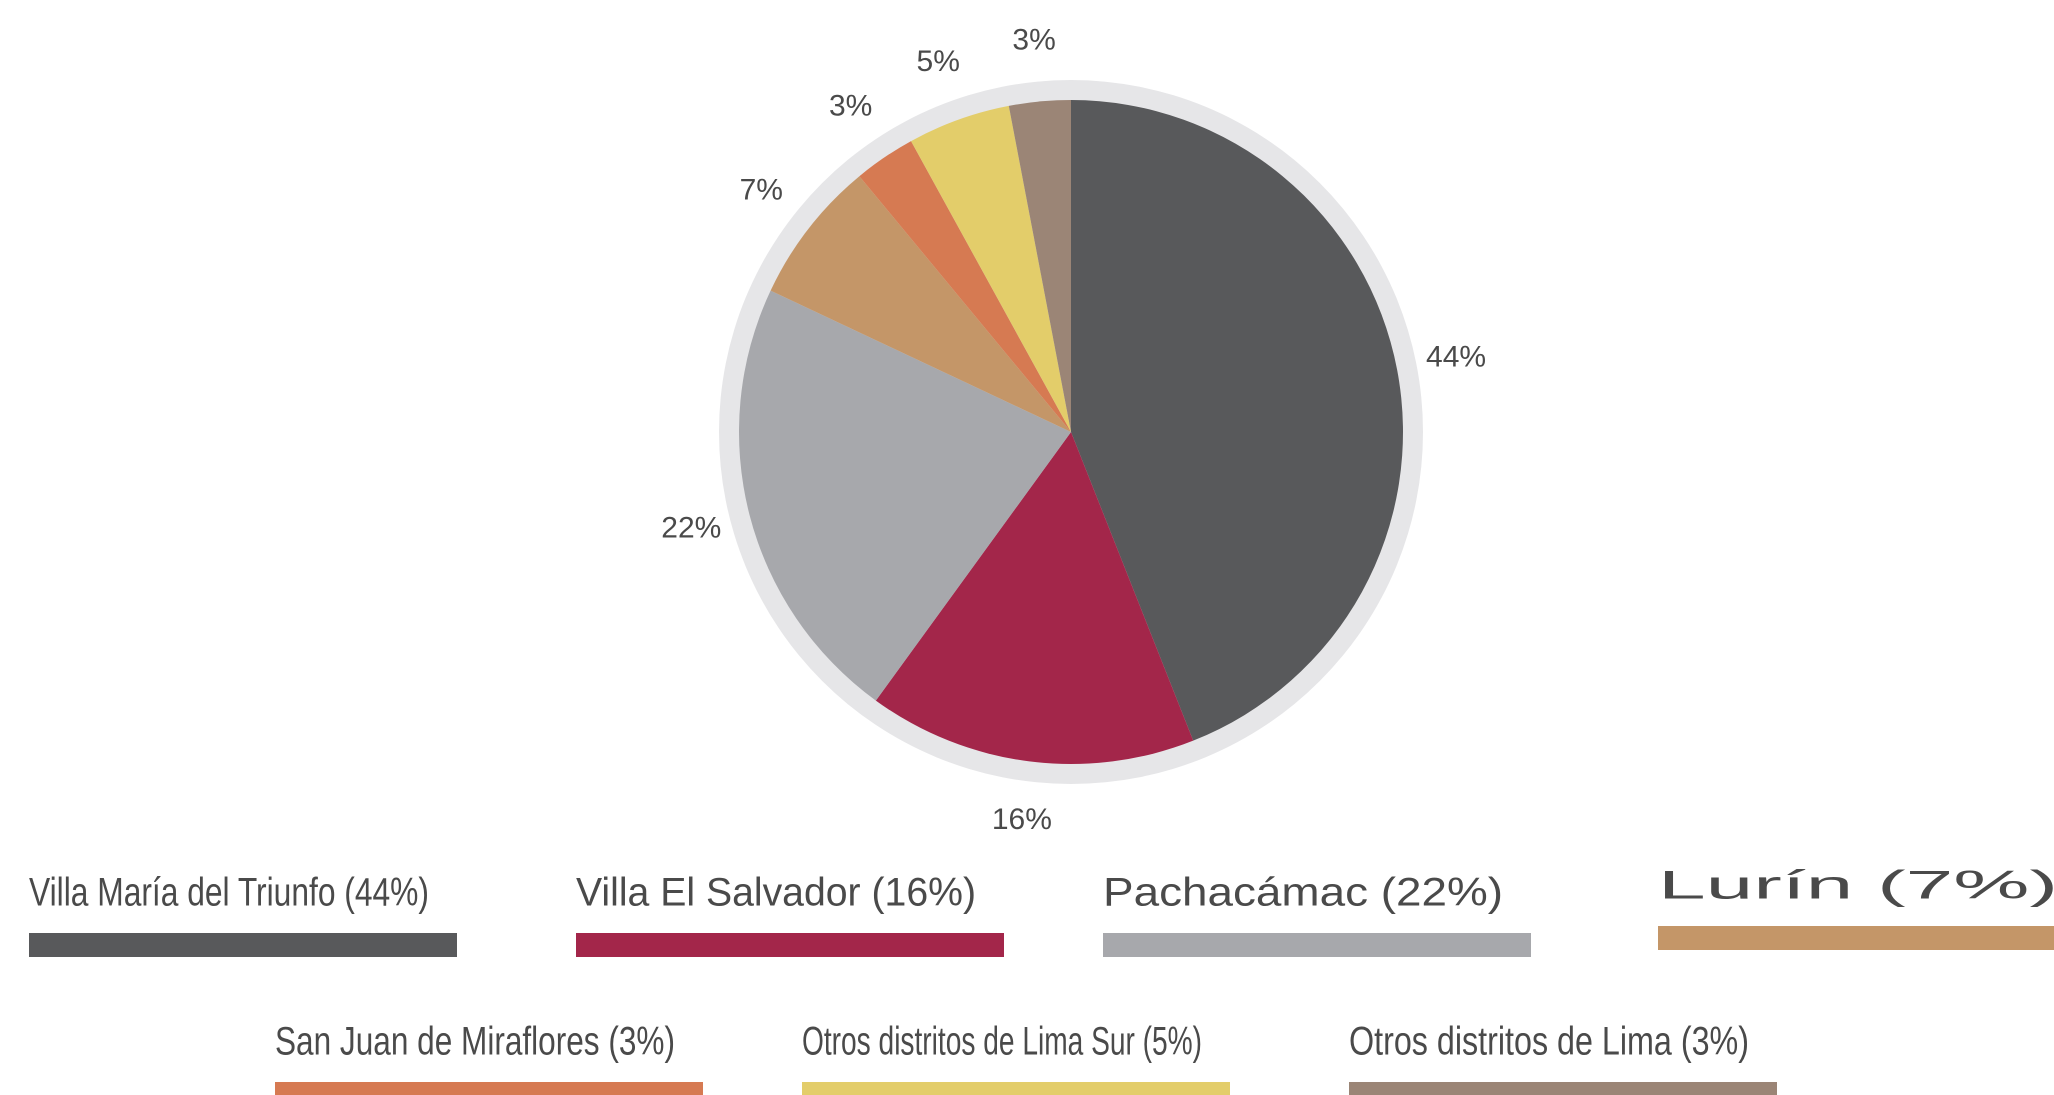 The height and width of the screenshot is (1095, 2054). I want to click on value-label: 44%, so click(1456, 356).